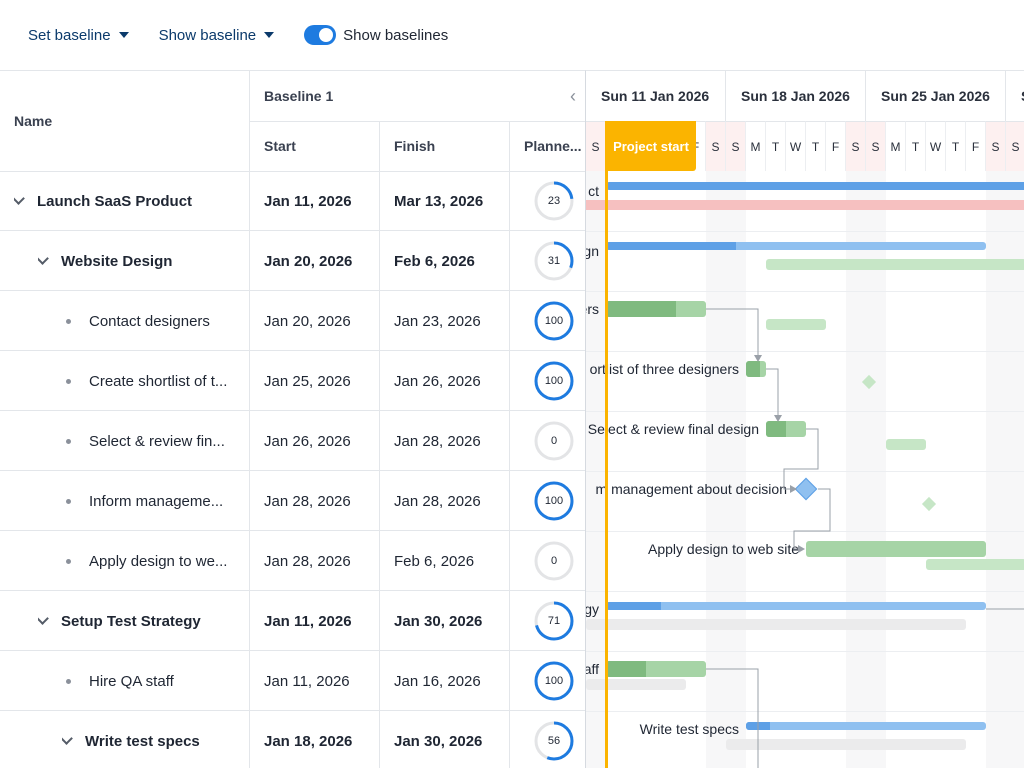 The height and width of the screenshot is (768, 1024). Describe the element at coordinates (292, 171) in the screenshot. I see `header-divider` at that location.